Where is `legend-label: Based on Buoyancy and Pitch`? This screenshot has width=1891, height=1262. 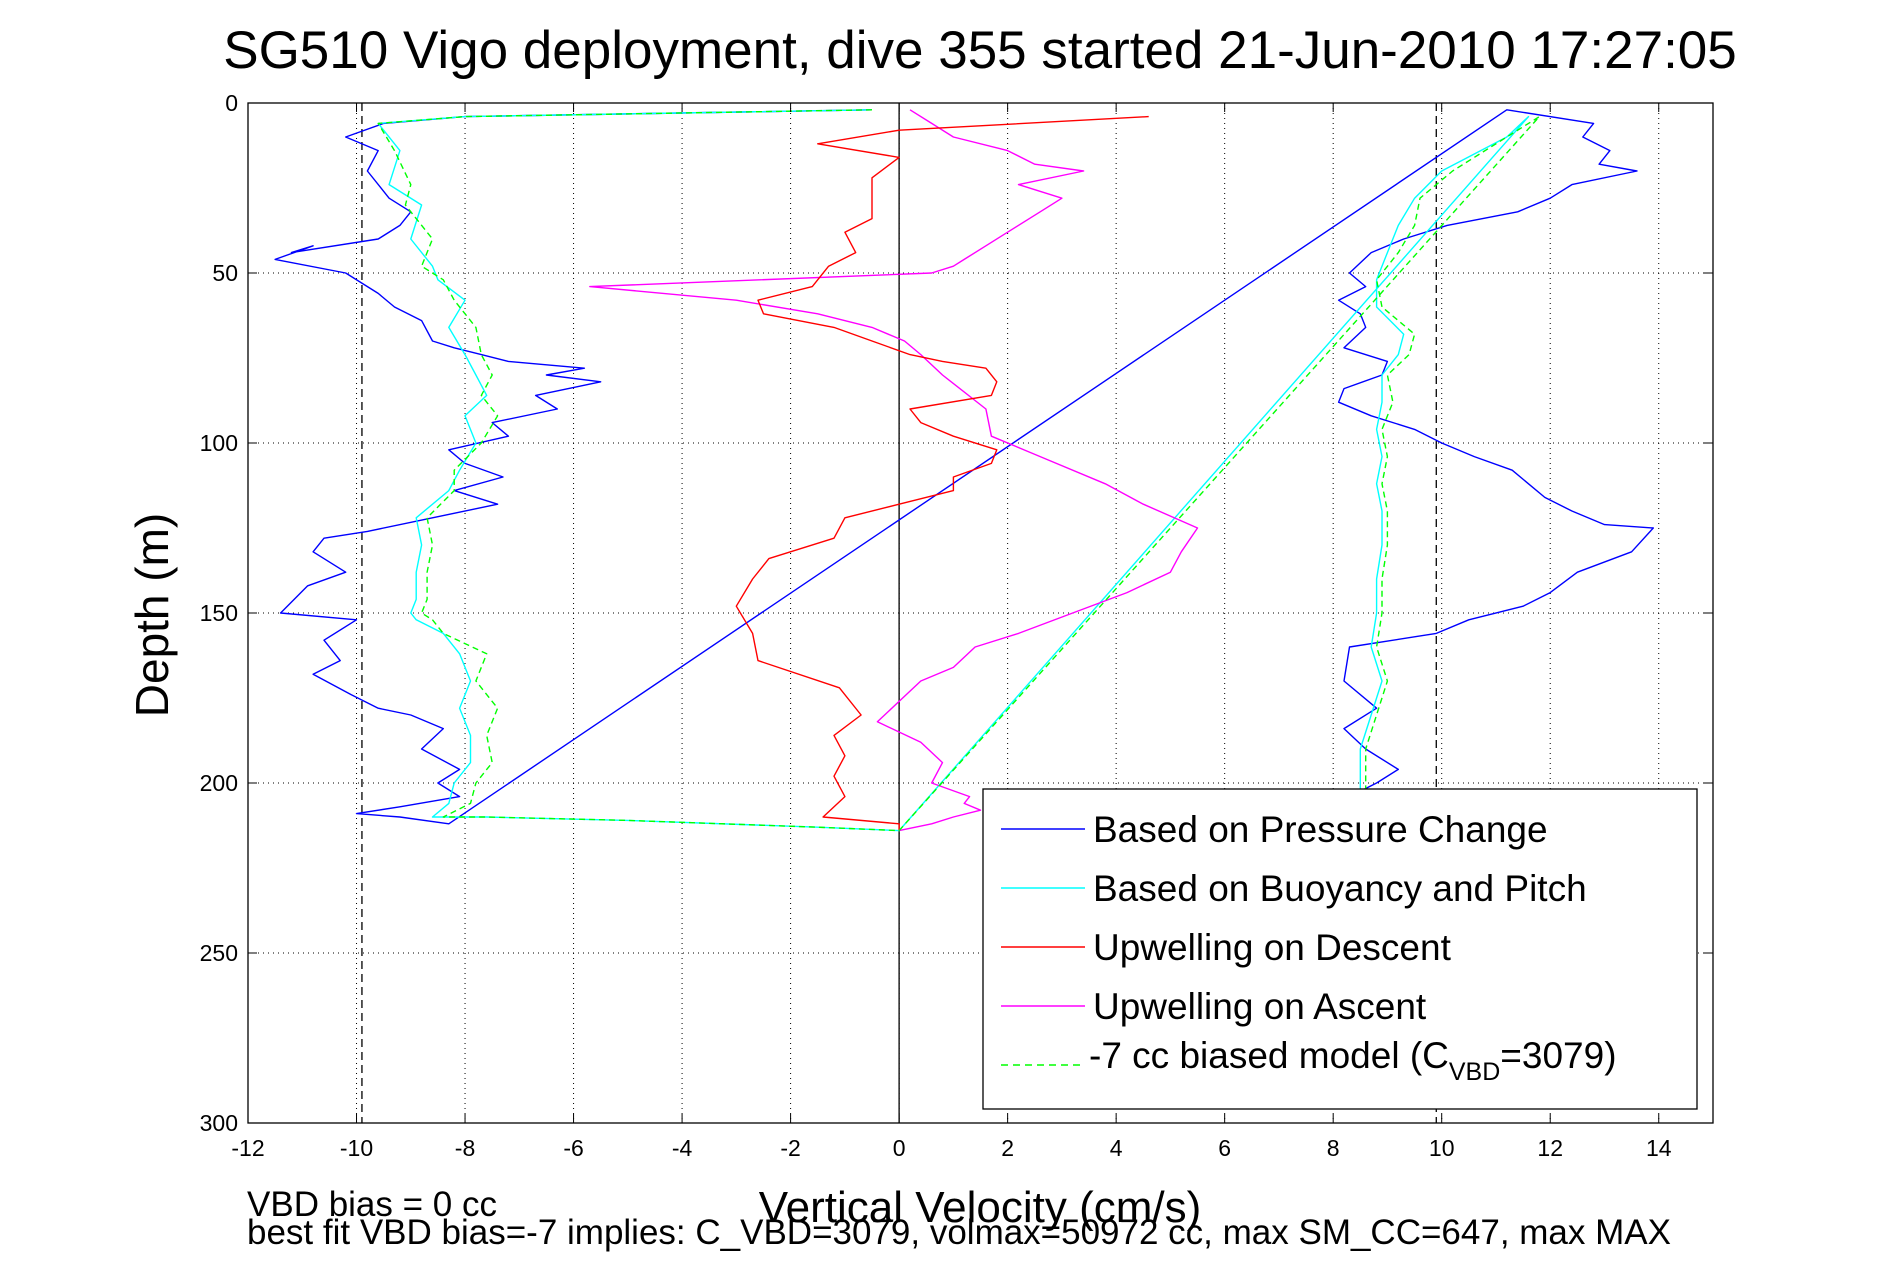 legend-label: Based on Buoyancy and Pitch is located at coordinates (1340, 888).